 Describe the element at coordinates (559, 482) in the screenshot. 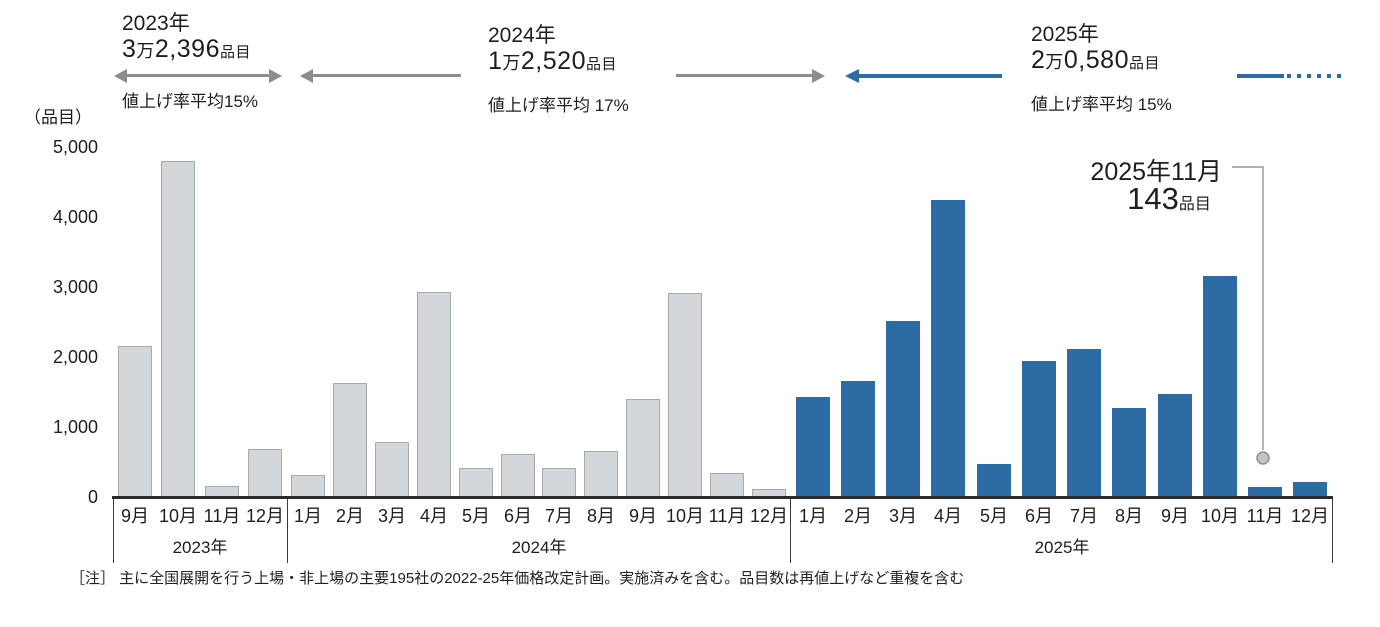

I see `bar-2024年-7月` at that location.